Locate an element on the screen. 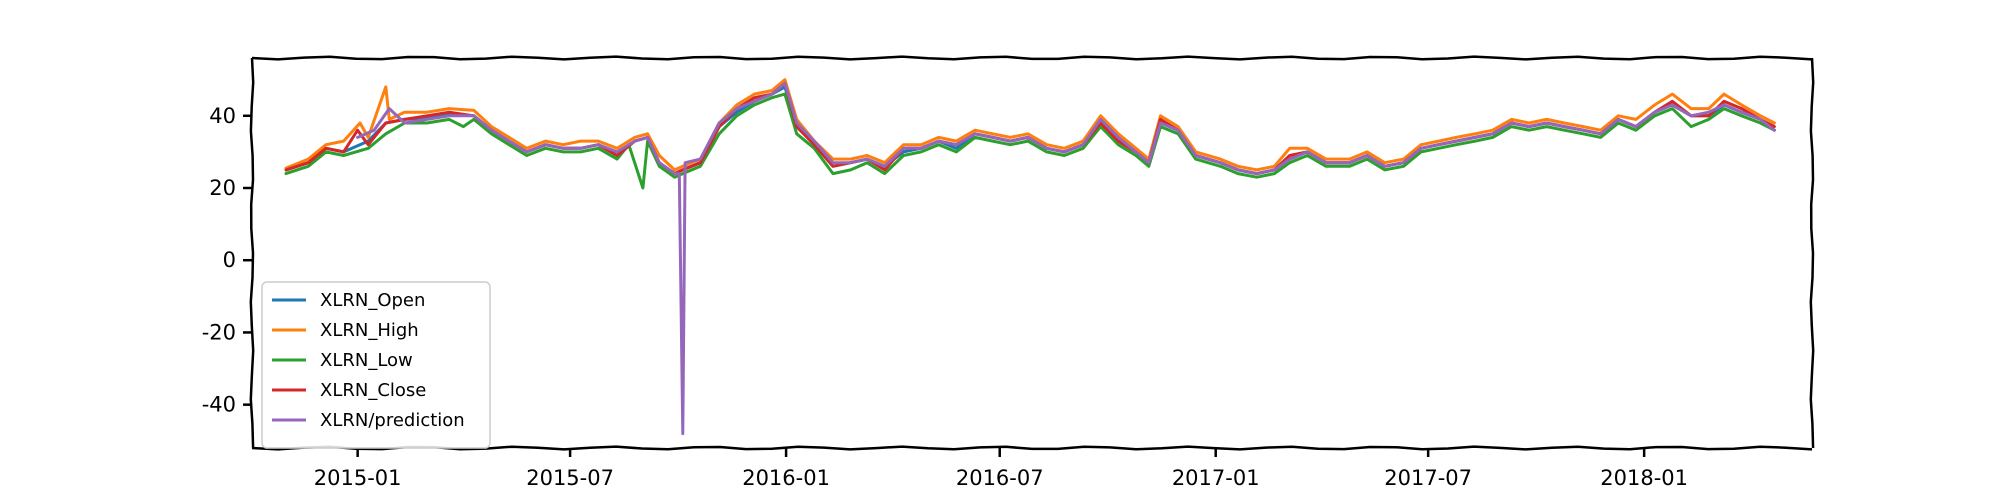  legend-label-xlrn-open: XLRN_Open is located at coordinates (372, 300).